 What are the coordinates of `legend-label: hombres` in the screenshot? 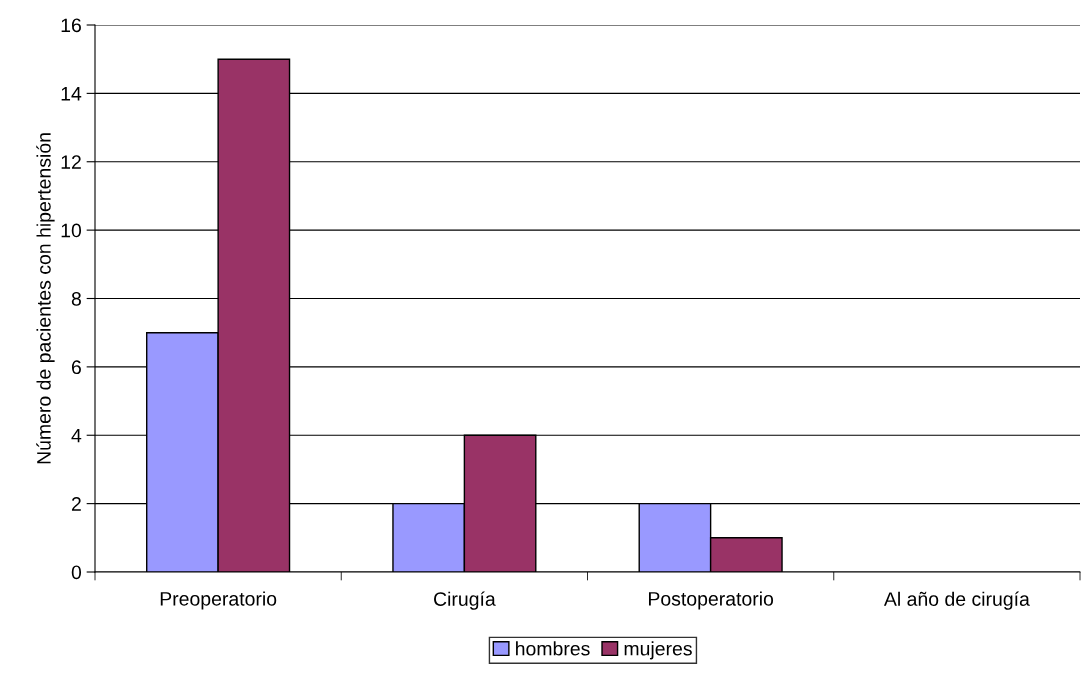 It's located at (553, 648).